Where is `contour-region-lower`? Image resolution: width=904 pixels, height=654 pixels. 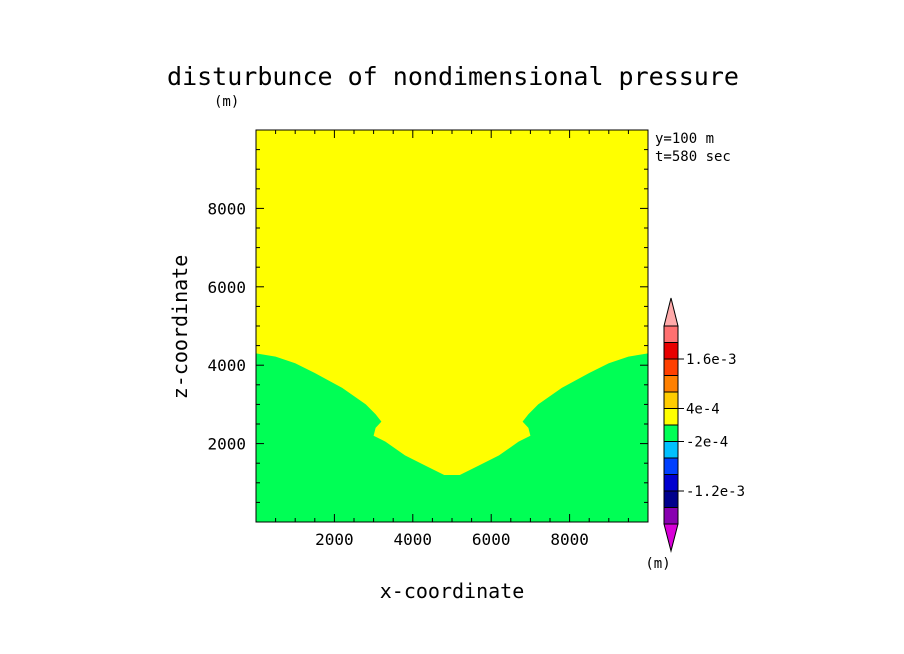
contour-region-lower is located at coordinates (452, 437).